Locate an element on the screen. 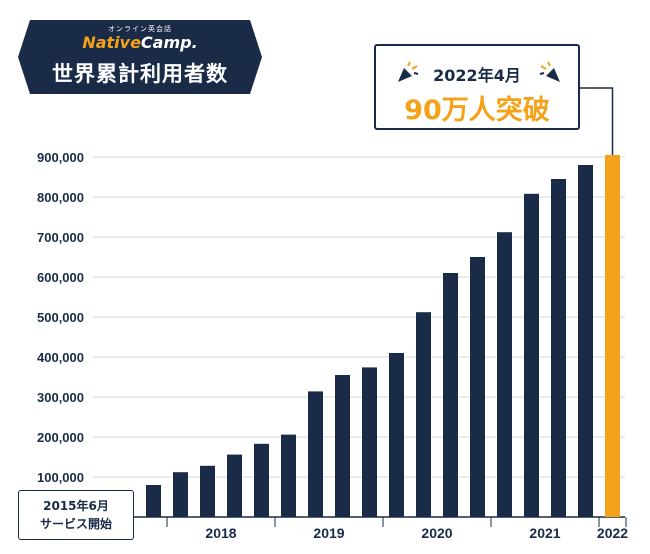 The height and width of the screenshot is (554, 650). brand-logo: NativeCamp. is located at coordinates (140, 42).